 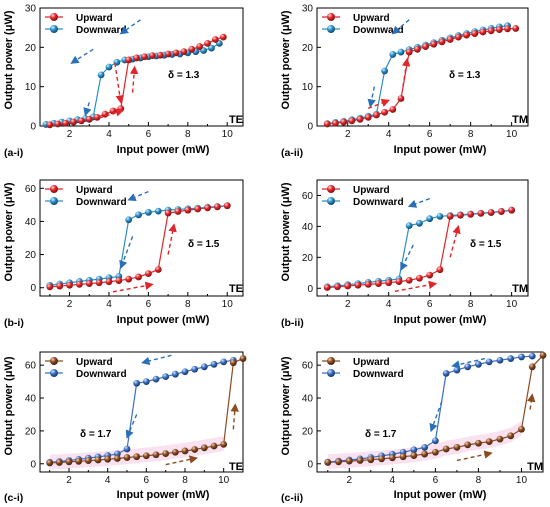 I want to click on mode-label: TM, so click(x=535, y=467).